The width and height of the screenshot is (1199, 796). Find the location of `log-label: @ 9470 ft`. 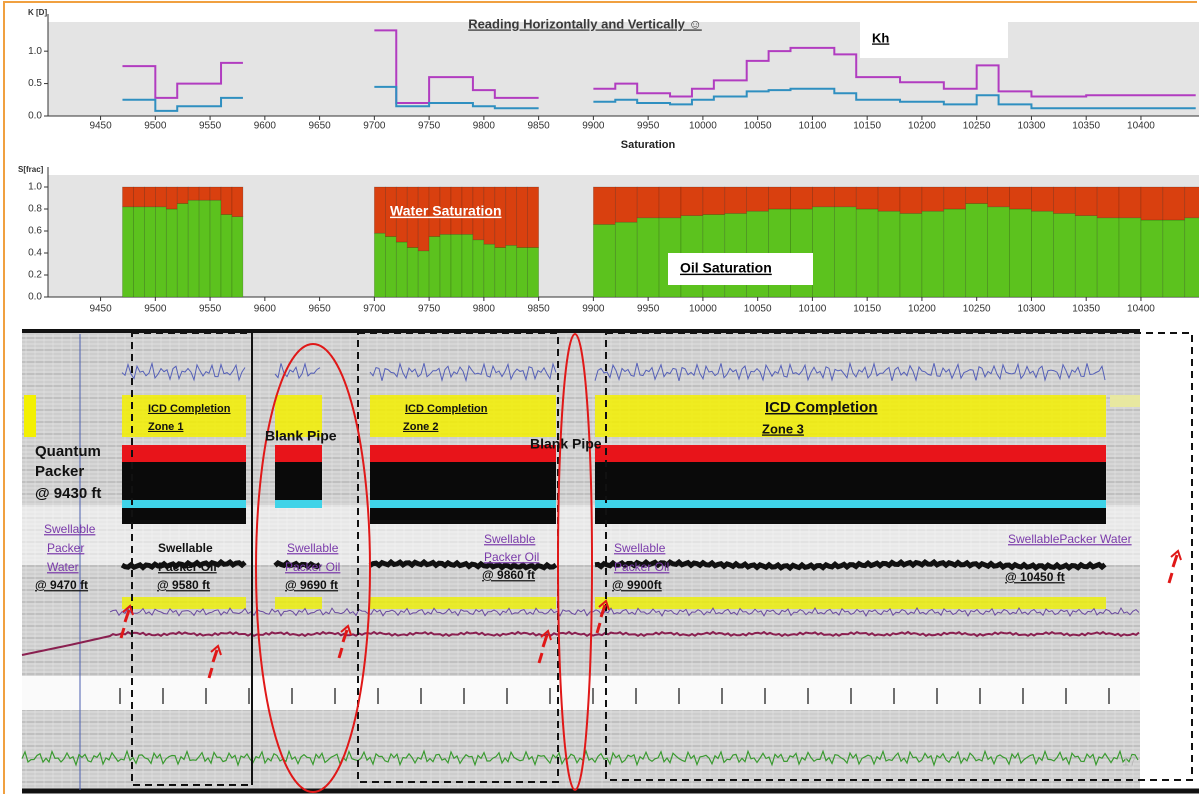

log-label: @ 9470 ft is located at coordinates (61, 585).